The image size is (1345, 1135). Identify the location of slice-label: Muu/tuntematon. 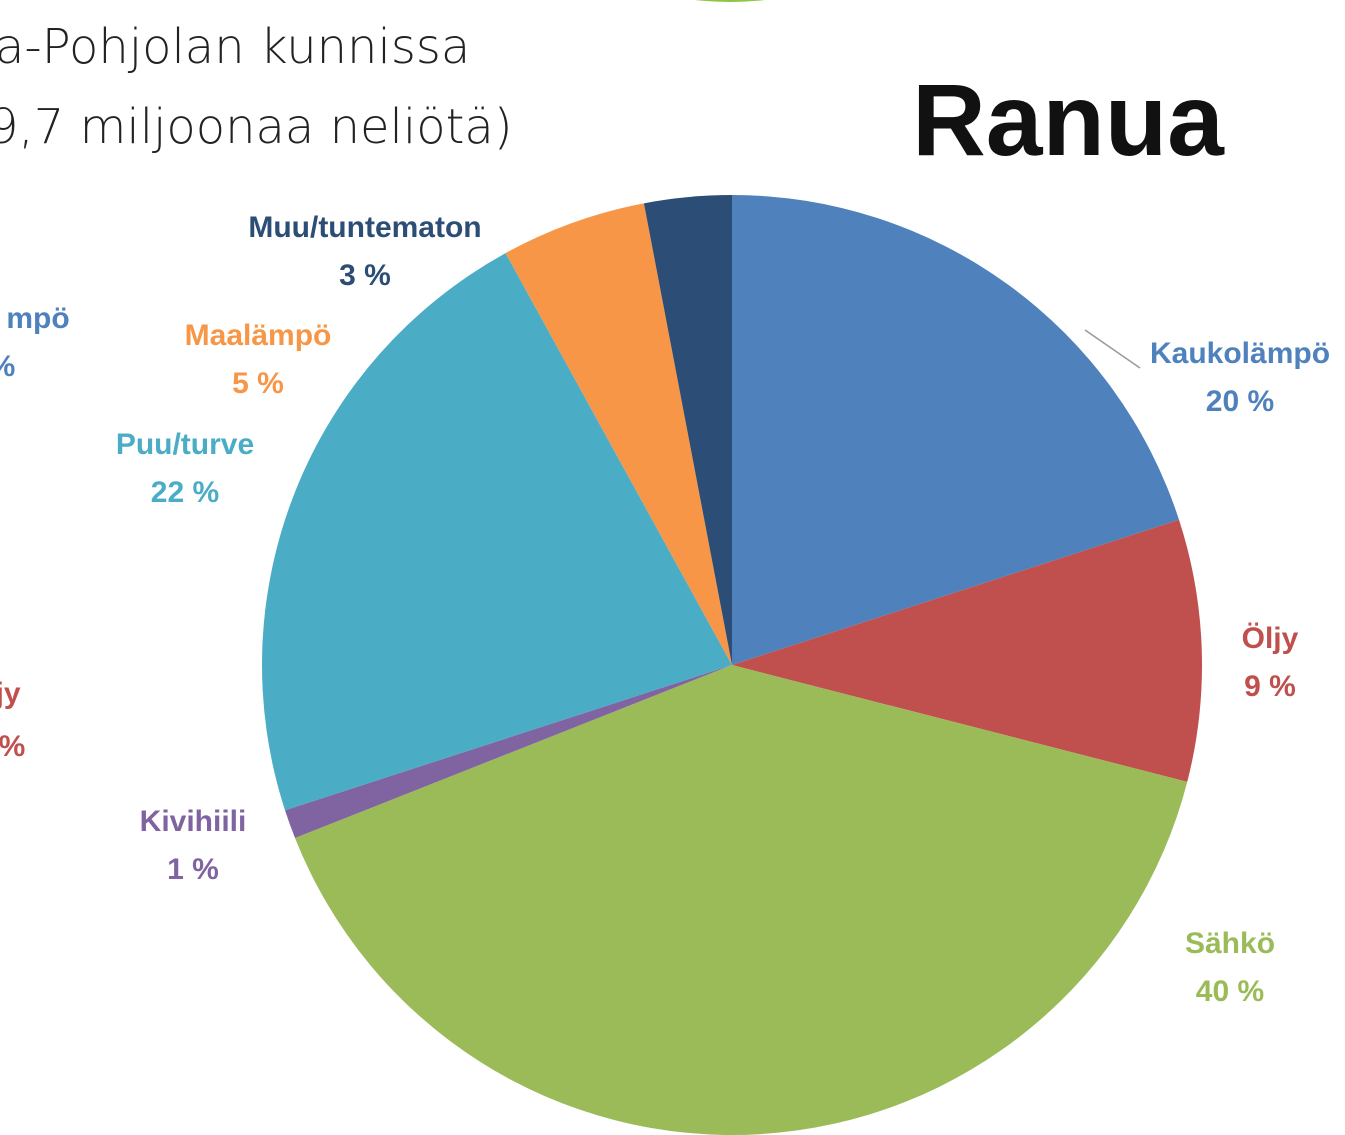
(364, 227).